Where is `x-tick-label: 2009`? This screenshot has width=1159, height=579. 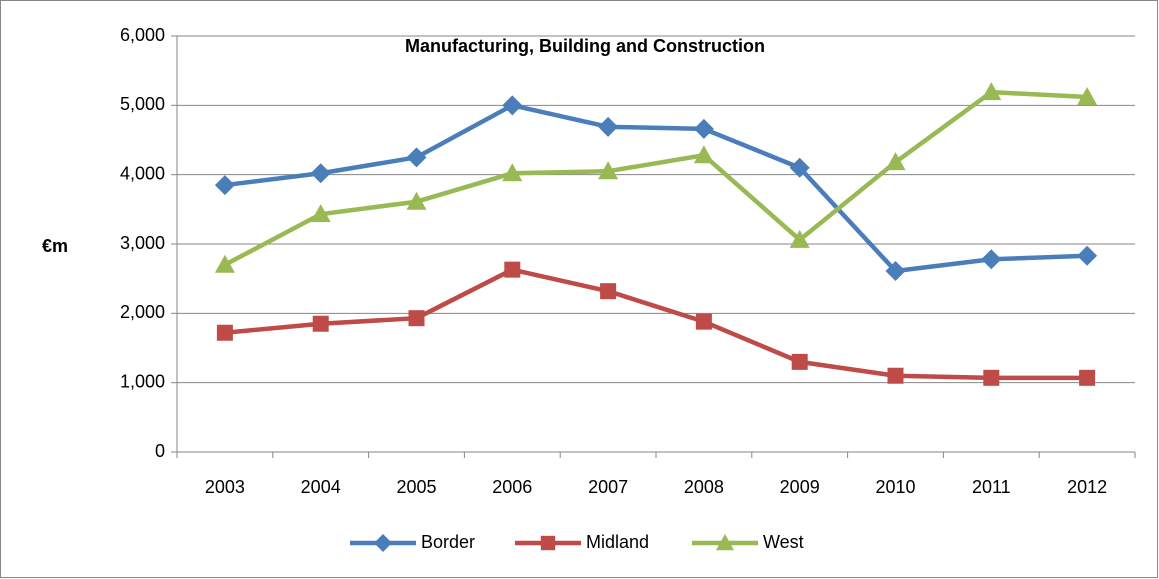 x-tick-label: 2009 is located at coordinates (800, 487).